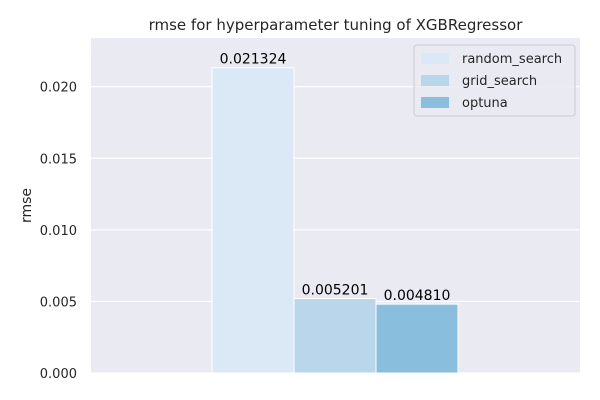 This screenshot has height=400, width=600. I want to click on y-axis-label: rmse, so click(27, 205).